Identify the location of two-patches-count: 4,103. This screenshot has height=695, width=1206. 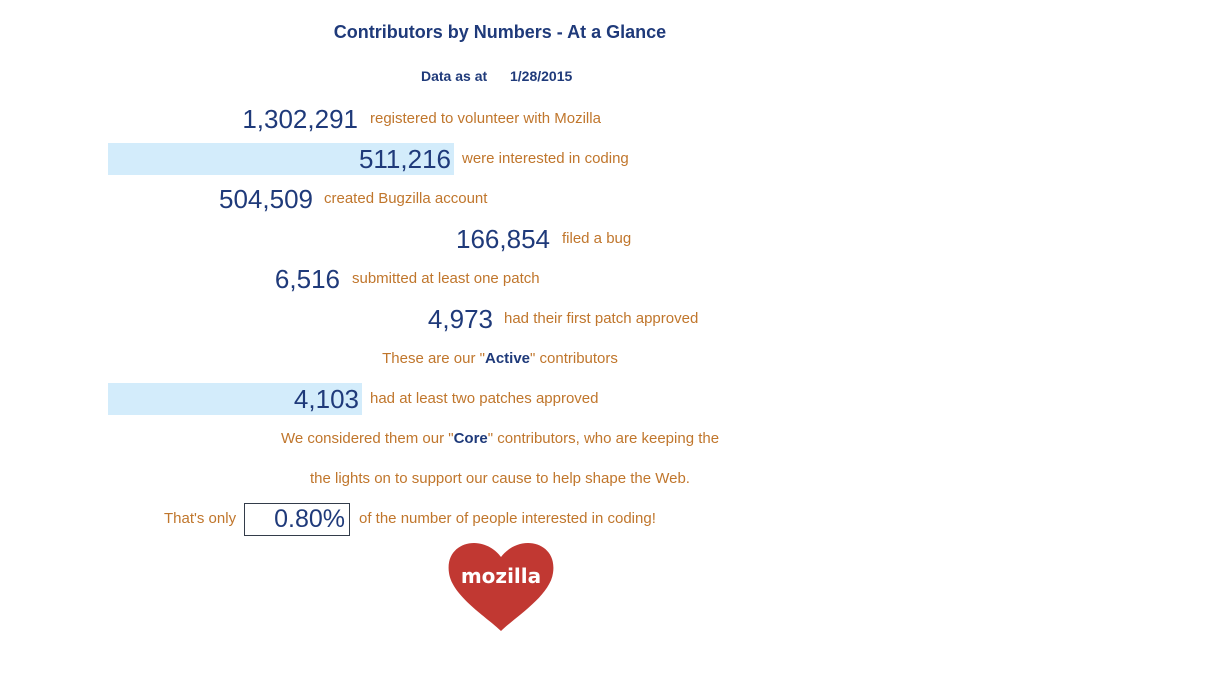
(235, 399).